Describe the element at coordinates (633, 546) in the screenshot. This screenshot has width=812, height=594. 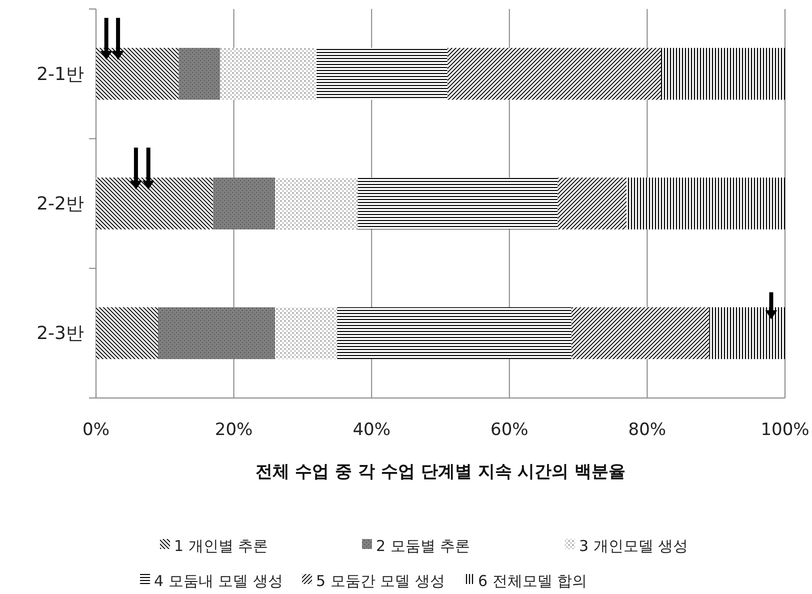
I see `legend-label: 3 개인모델 생성` at that location.